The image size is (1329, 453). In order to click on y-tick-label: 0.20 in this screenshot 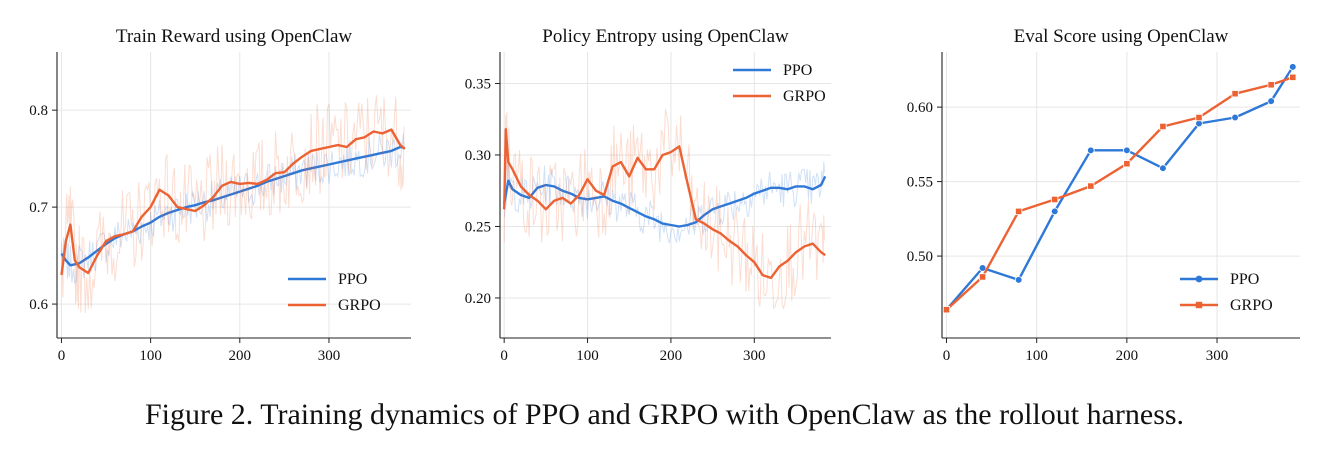, I will do `click(478, 299)`.